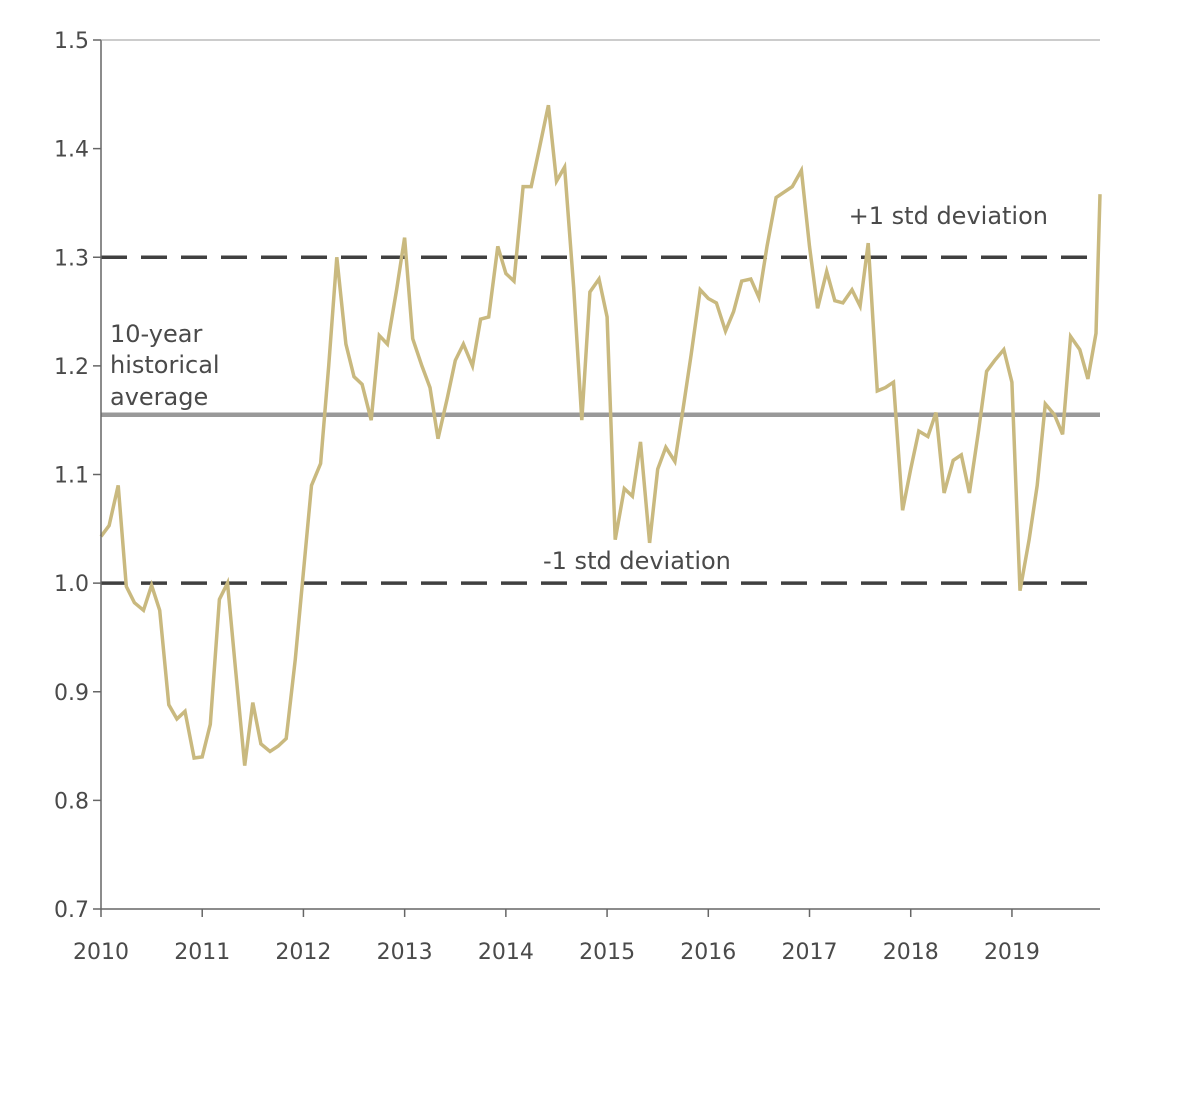  Describe the element at coordinates (71, 367) in the screenshot. I see `y-tick-label: 1.2` at that location.